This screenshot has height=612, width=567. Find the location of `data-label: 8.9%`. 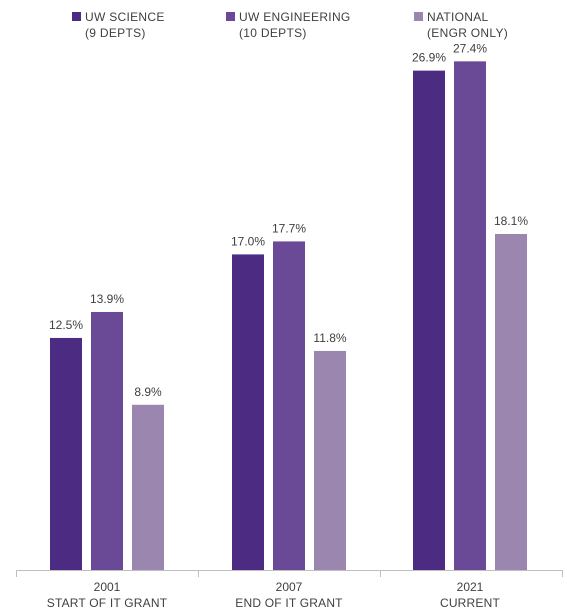

data-label: 8.9% is located at coordinates (148, 392).